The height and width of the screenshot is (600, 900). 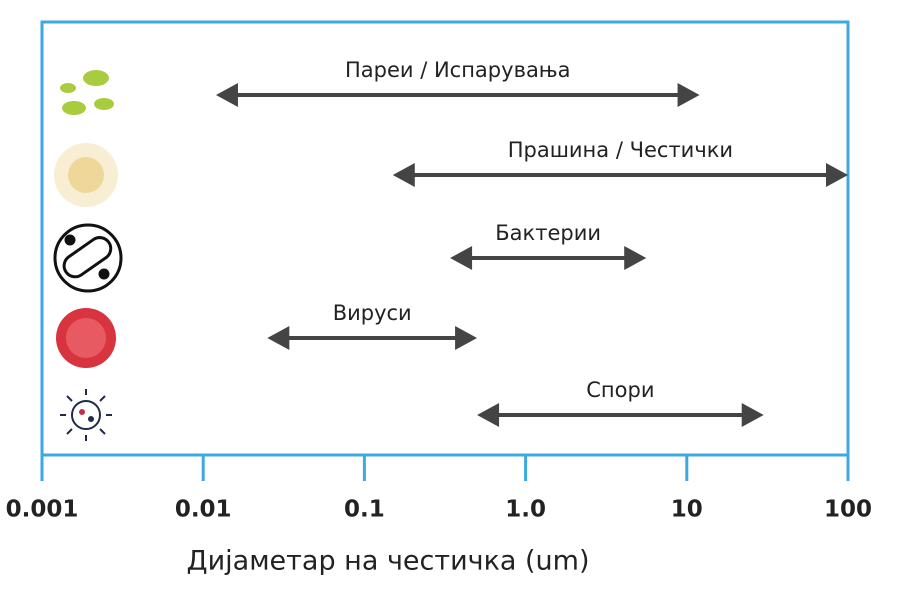 What do you see at coordinates (86, 338) in the screenshot?
I see `virus-icon` at bounding box center [86, 338].